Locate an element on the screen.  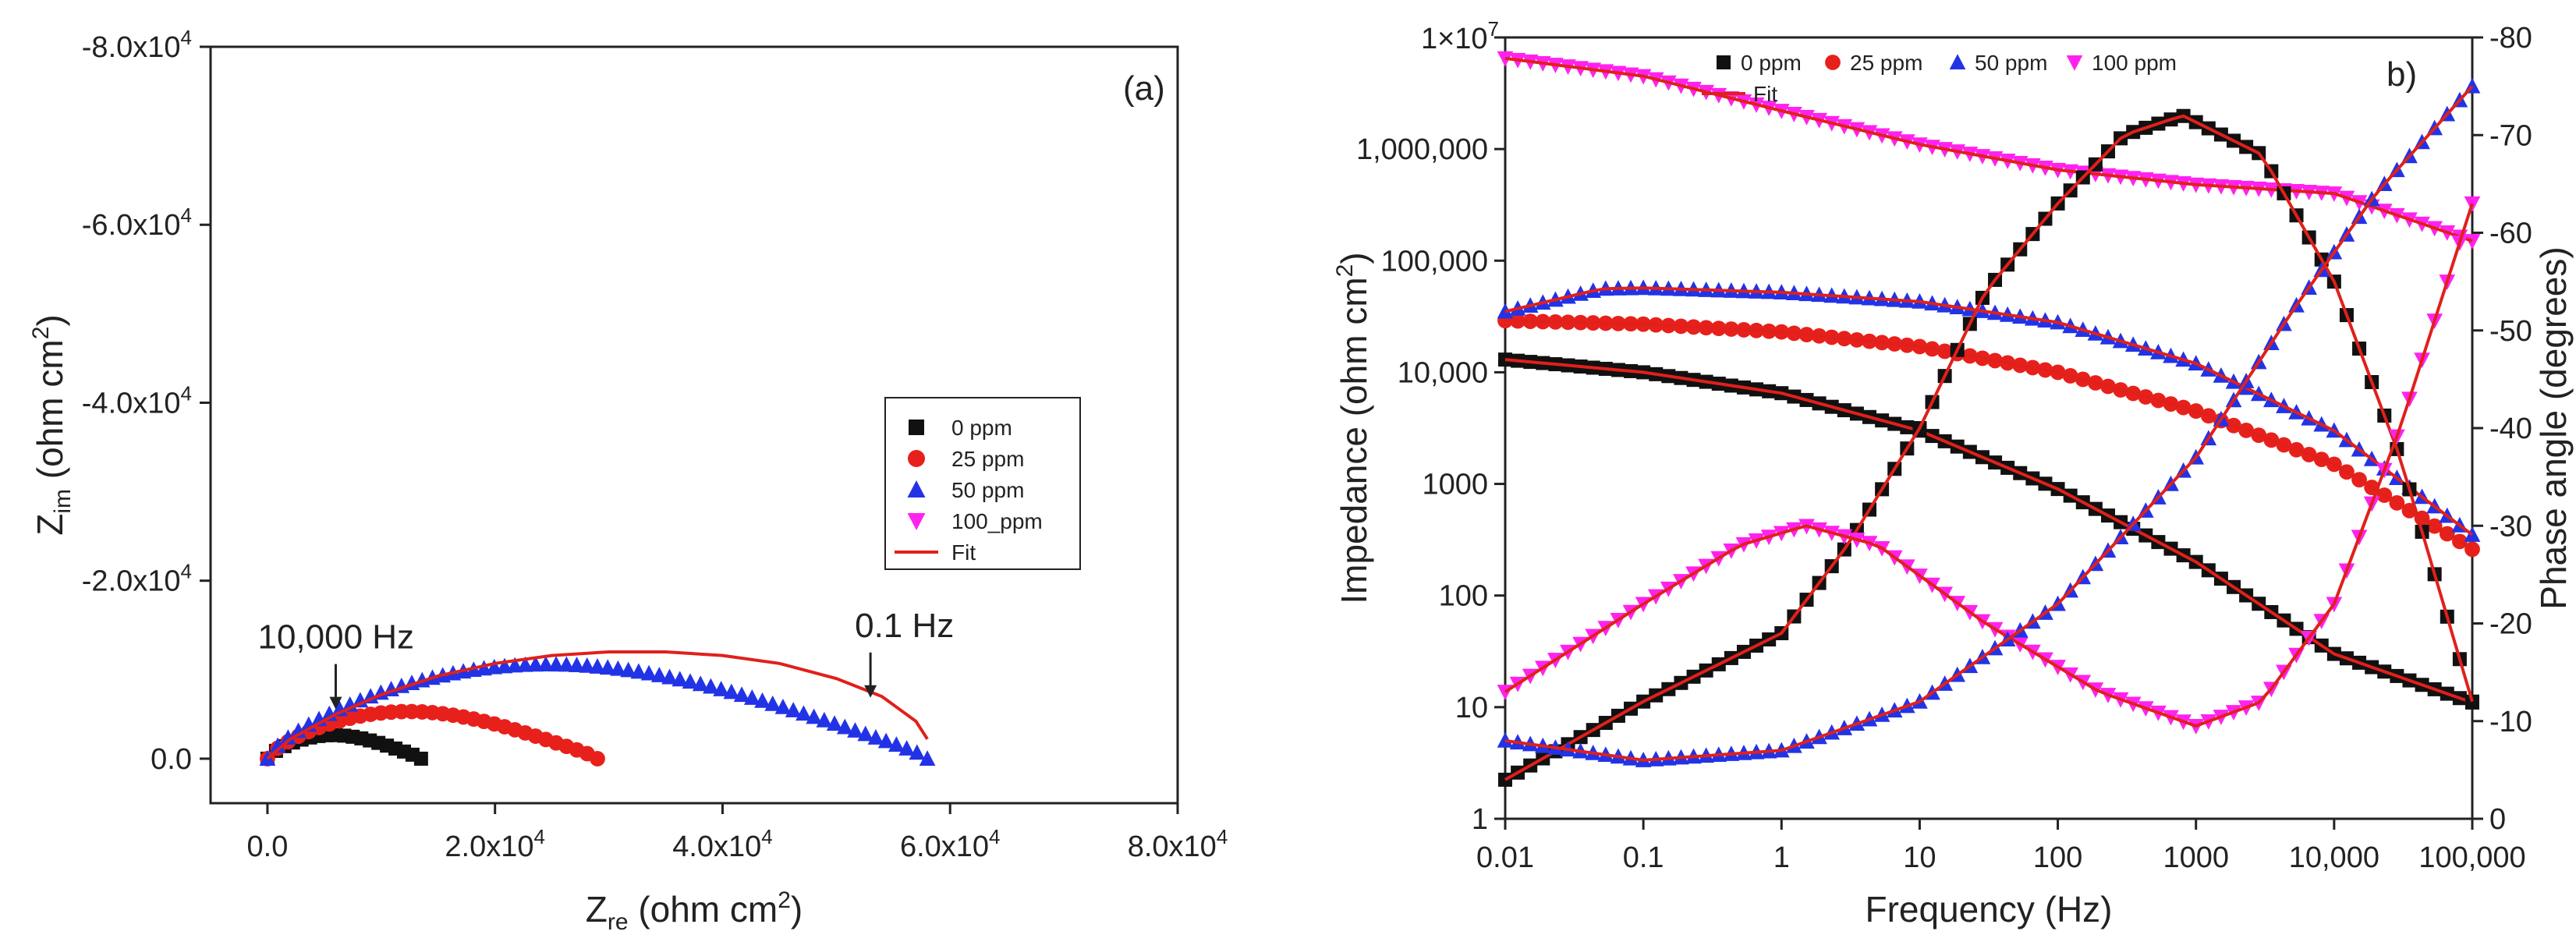
panel-a-annotations: 10,000 Hz 0.1 Hz is located at coordinates (605, 659).